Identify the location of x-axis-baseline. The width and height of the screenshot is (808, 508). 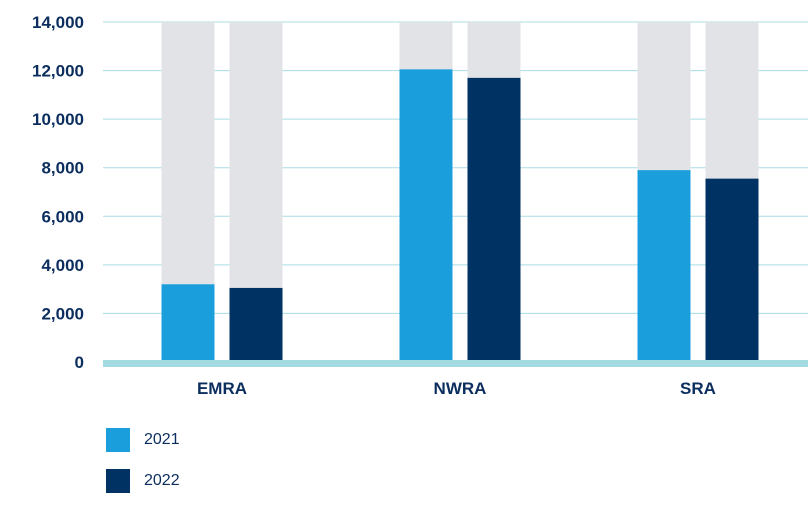
(455, 363).